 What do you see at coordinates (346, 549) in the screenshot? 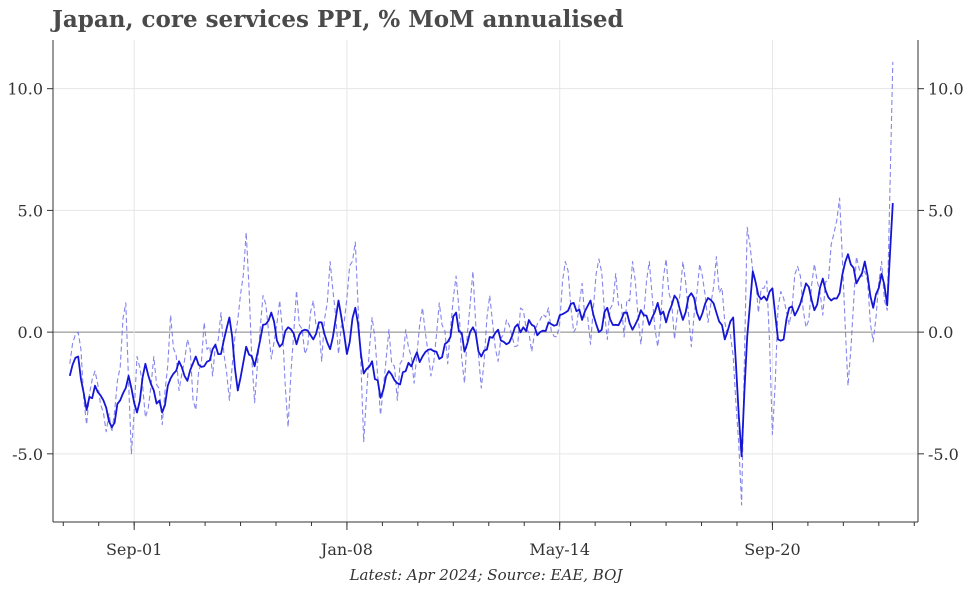
I see `x-tick-label: Jan-08` at bounding box center [346, 549].